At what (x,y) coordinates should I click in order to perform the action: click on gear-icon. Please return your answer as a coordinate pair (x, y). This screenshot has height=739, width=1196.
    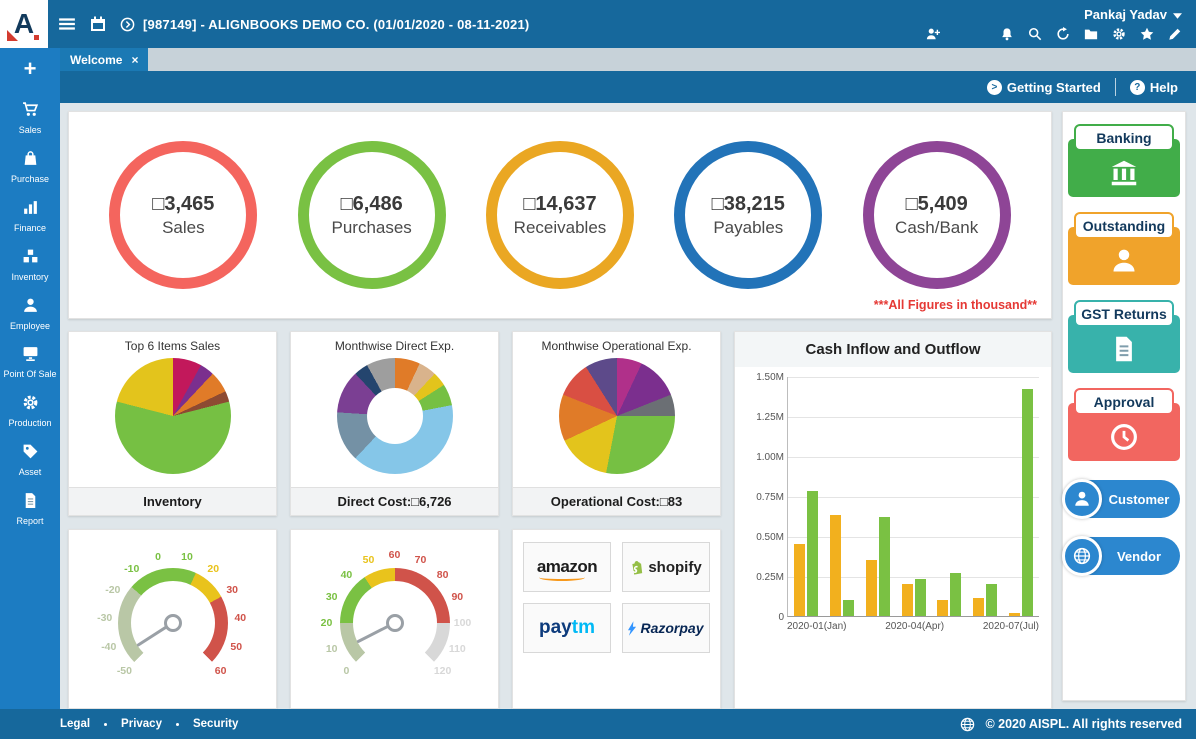
    Looking at the image, I should click on (1119, 34).